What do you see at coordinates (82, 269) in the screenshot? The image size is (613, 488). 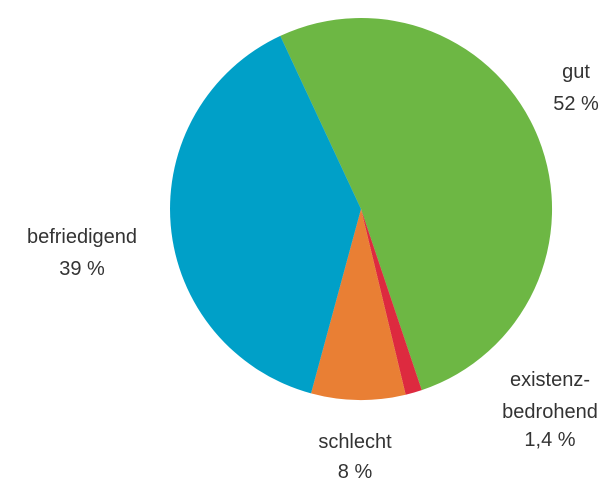 I see `slice-value-label-3: 39 %` at bounding box center [82, 269].